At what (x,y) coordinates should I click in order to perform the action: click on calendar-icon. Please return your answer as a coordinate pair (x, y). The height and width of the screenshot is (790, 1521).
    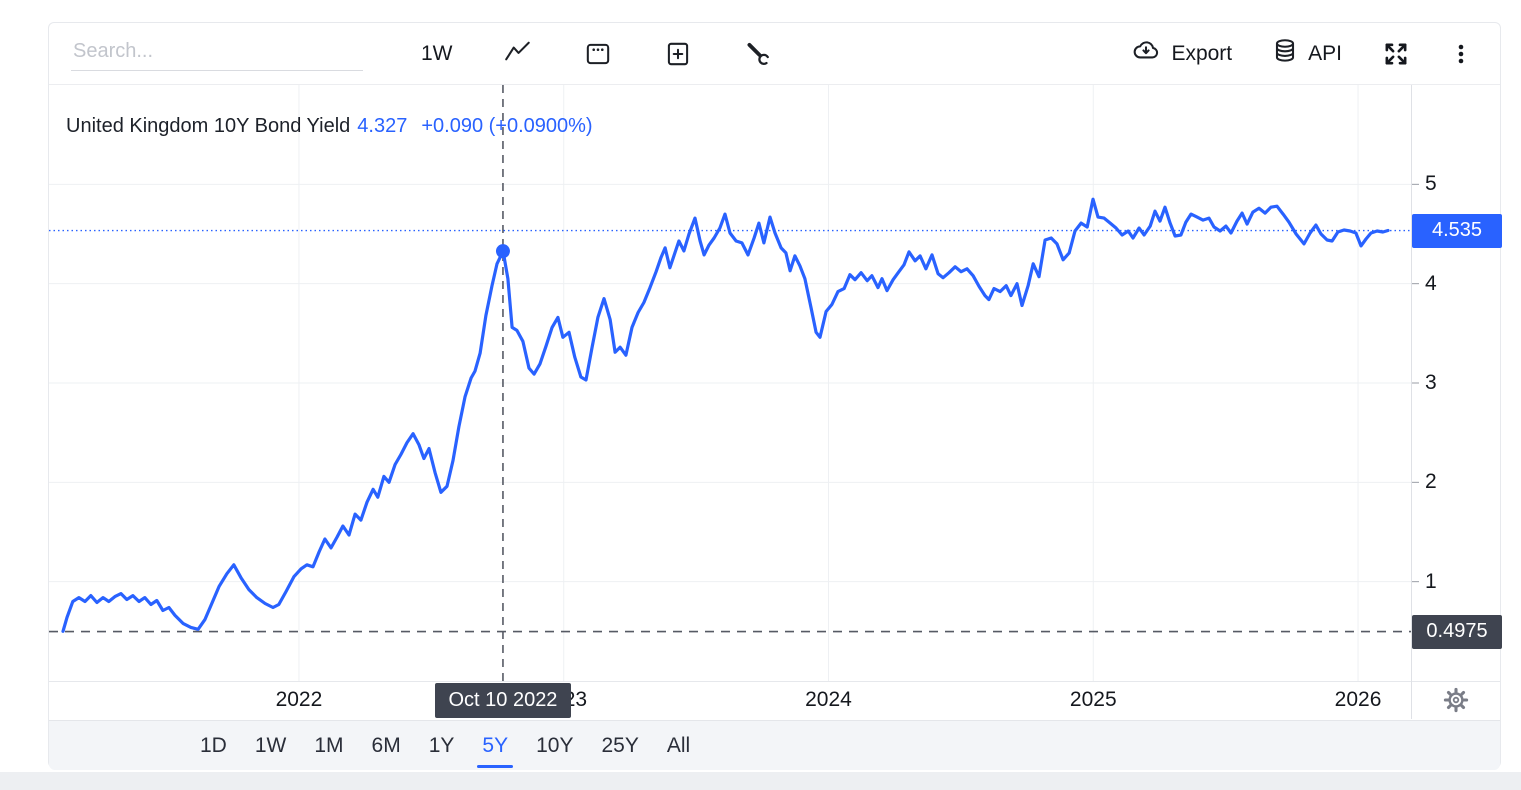
    Looking at the image, I should click on (598, 54).